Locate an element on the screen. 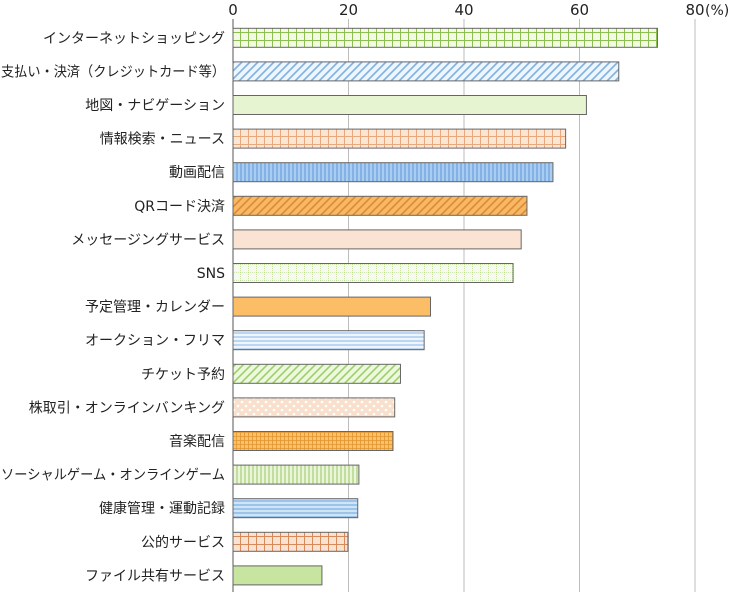  category-label: オークション・フリマ is located at coordinates (155, 341).